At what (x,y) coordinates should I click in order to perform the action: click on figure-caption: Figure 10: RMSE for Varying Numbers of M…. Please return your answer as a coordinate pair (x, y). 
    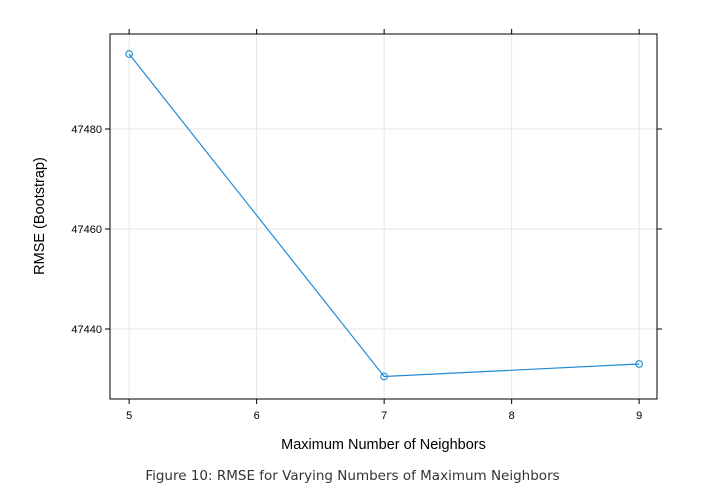
    Looking at the image, I should click on (352, 476).